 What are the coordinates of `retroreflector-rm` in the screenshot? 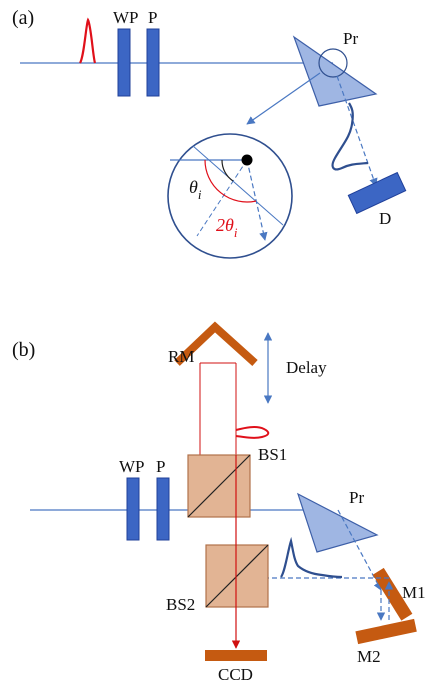 It's located at (216, 343).